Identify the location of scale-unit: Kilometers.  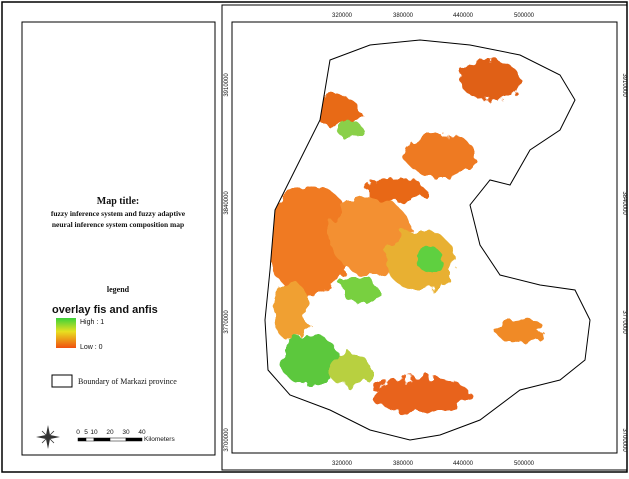
(159, 439).